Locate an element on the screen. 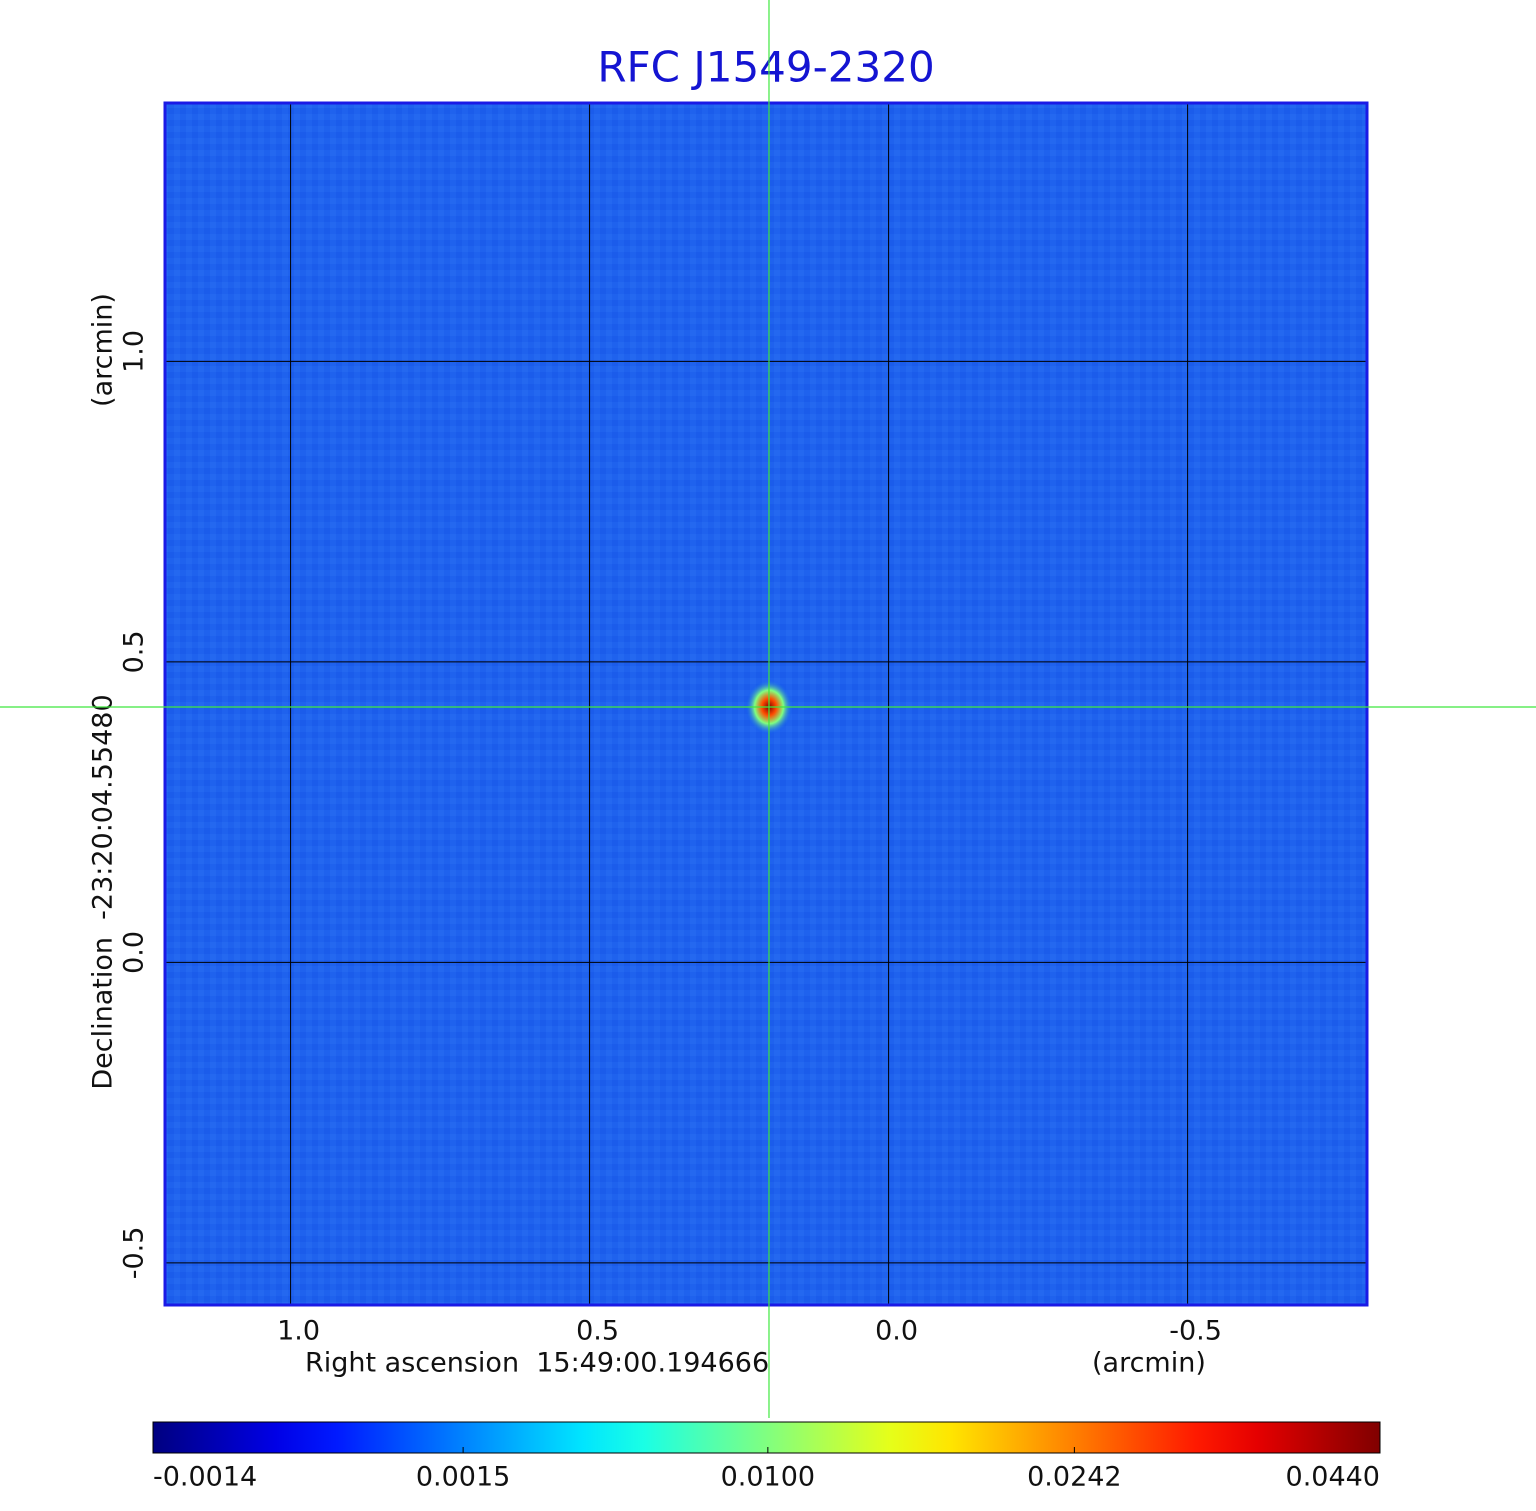 The height and width of the screenshot is (1511, 1536). colorbar-tick-label: -0.0014 is located at coordinates (205, 1477).